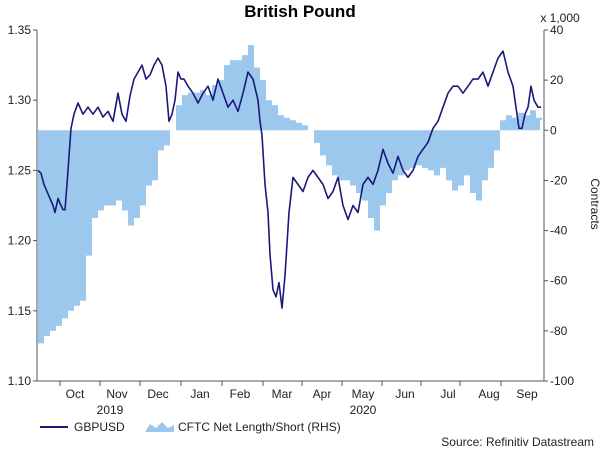 The width and height of the screenshot is (600, 449). Describe the element at coordinates (20, 381) in the screenshot. I see `left-tick-label: 1.10` at that location.